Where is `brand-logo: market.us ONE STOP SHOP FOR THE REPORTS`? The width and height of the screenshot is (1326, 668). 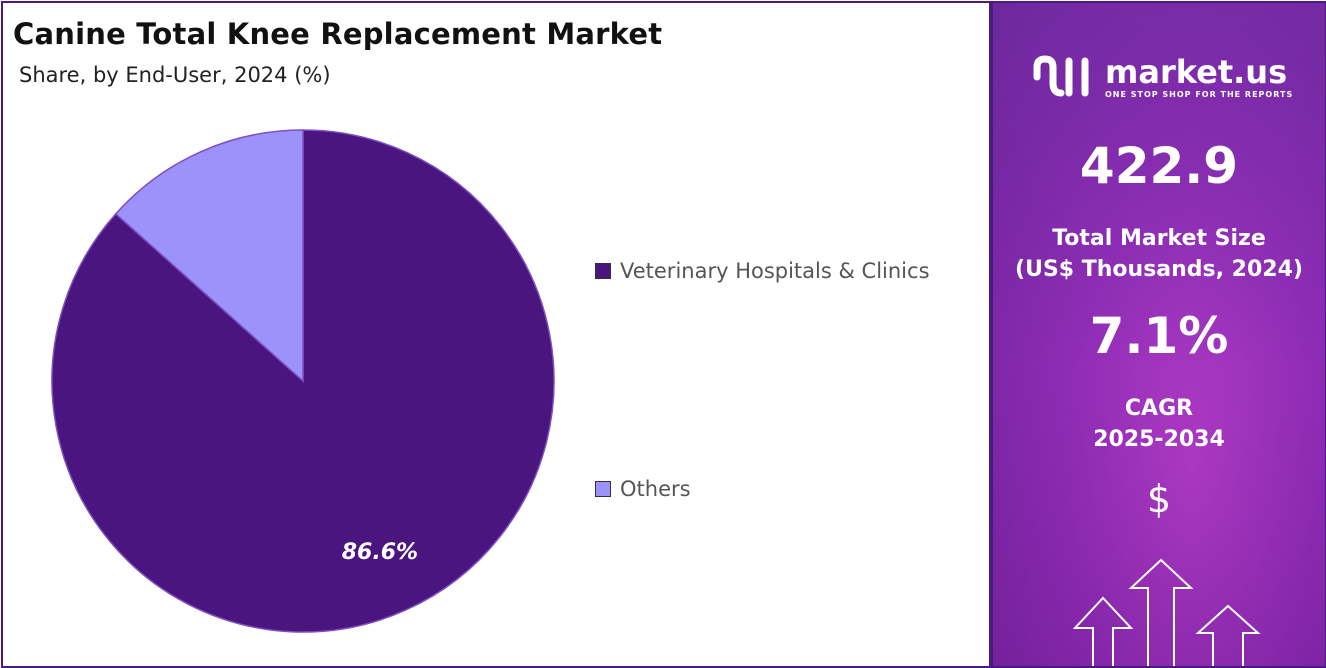
brand-logo: market.us ONE STOP SHOP FOR THE REPORTS is located at coordinates (1162, 77).